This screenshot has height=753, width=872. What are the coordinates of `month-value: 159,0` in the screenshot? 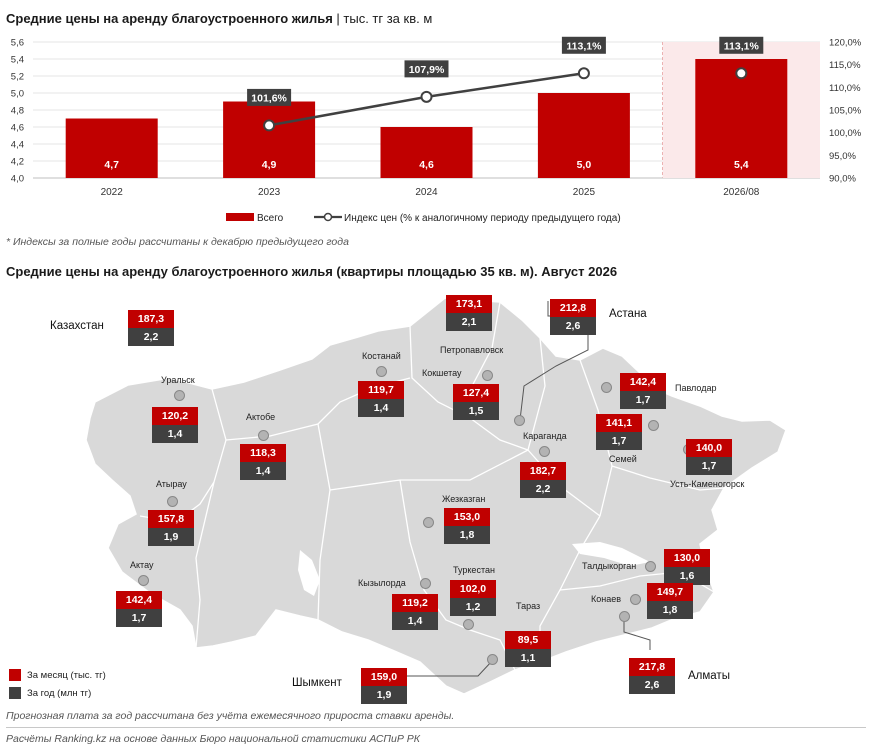 It's located at (384, 677).